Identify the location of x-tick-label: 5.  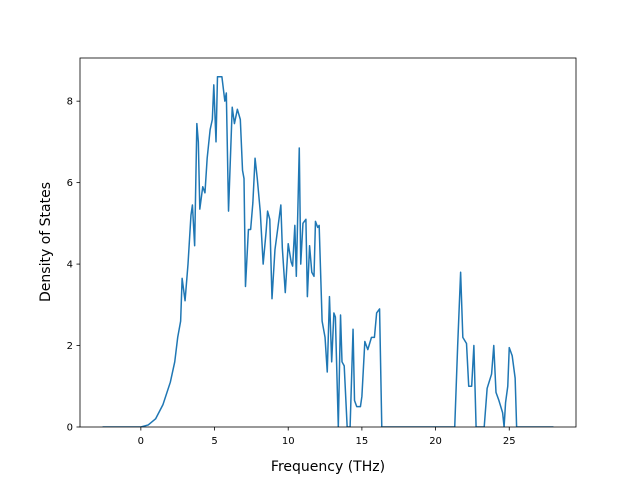
(214, 441).